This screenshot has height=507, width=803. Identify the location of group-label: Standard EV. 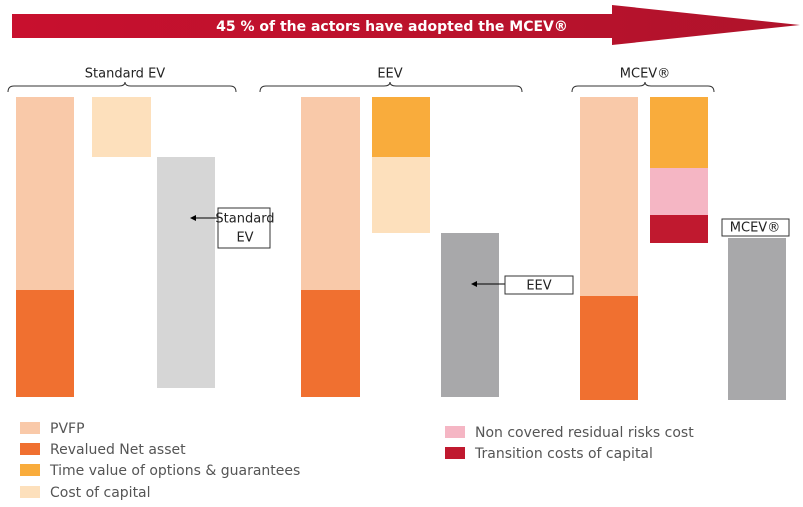
(125, 74).